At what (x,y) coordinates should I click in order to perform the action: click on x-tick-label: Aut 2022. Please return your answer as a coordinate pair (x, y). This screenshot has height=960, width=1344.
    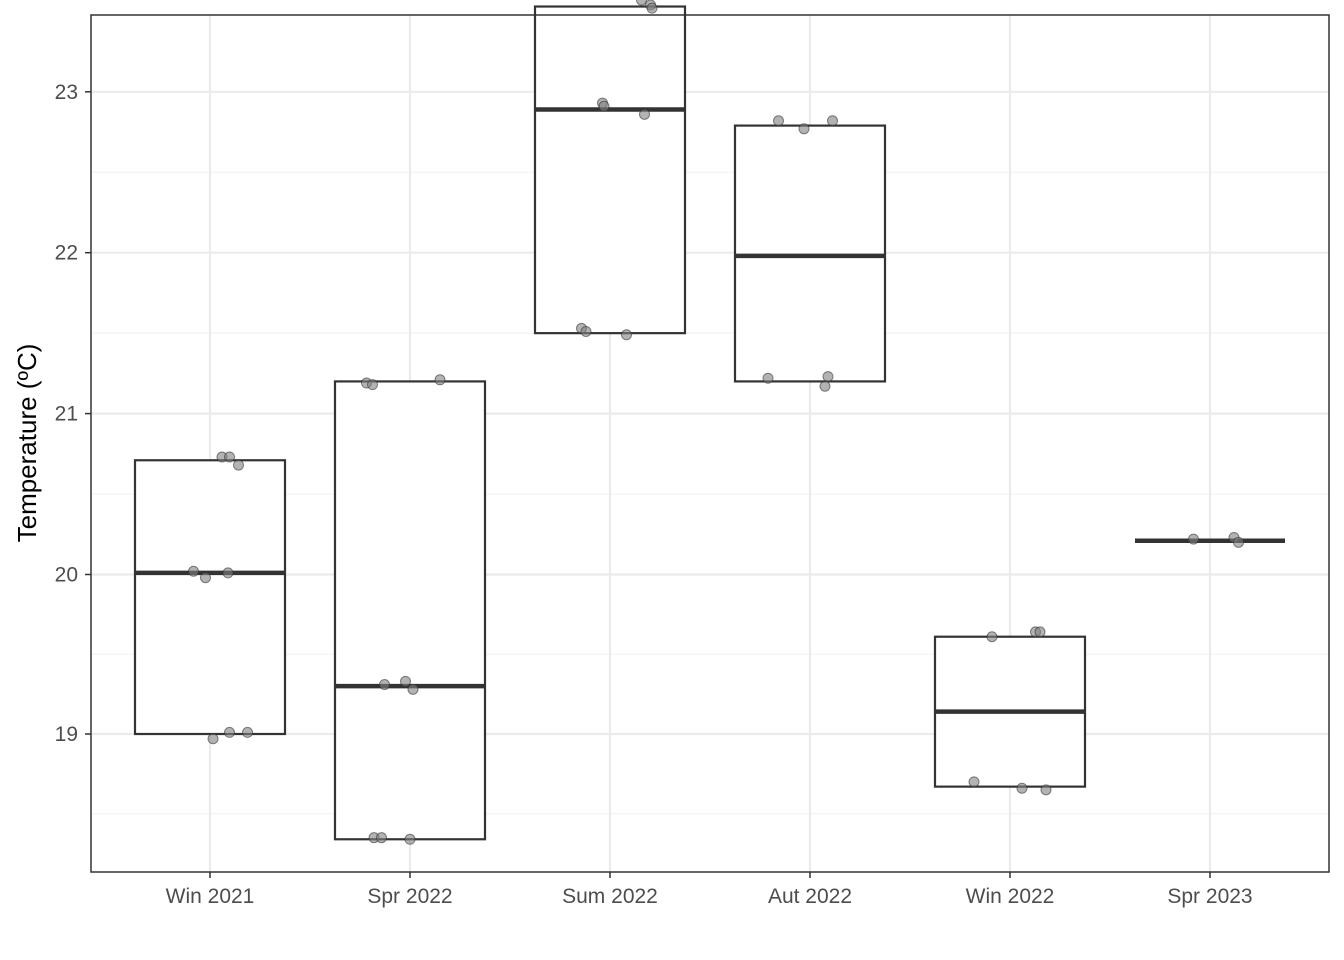
    Looking at the image, I should click on (810, 896).